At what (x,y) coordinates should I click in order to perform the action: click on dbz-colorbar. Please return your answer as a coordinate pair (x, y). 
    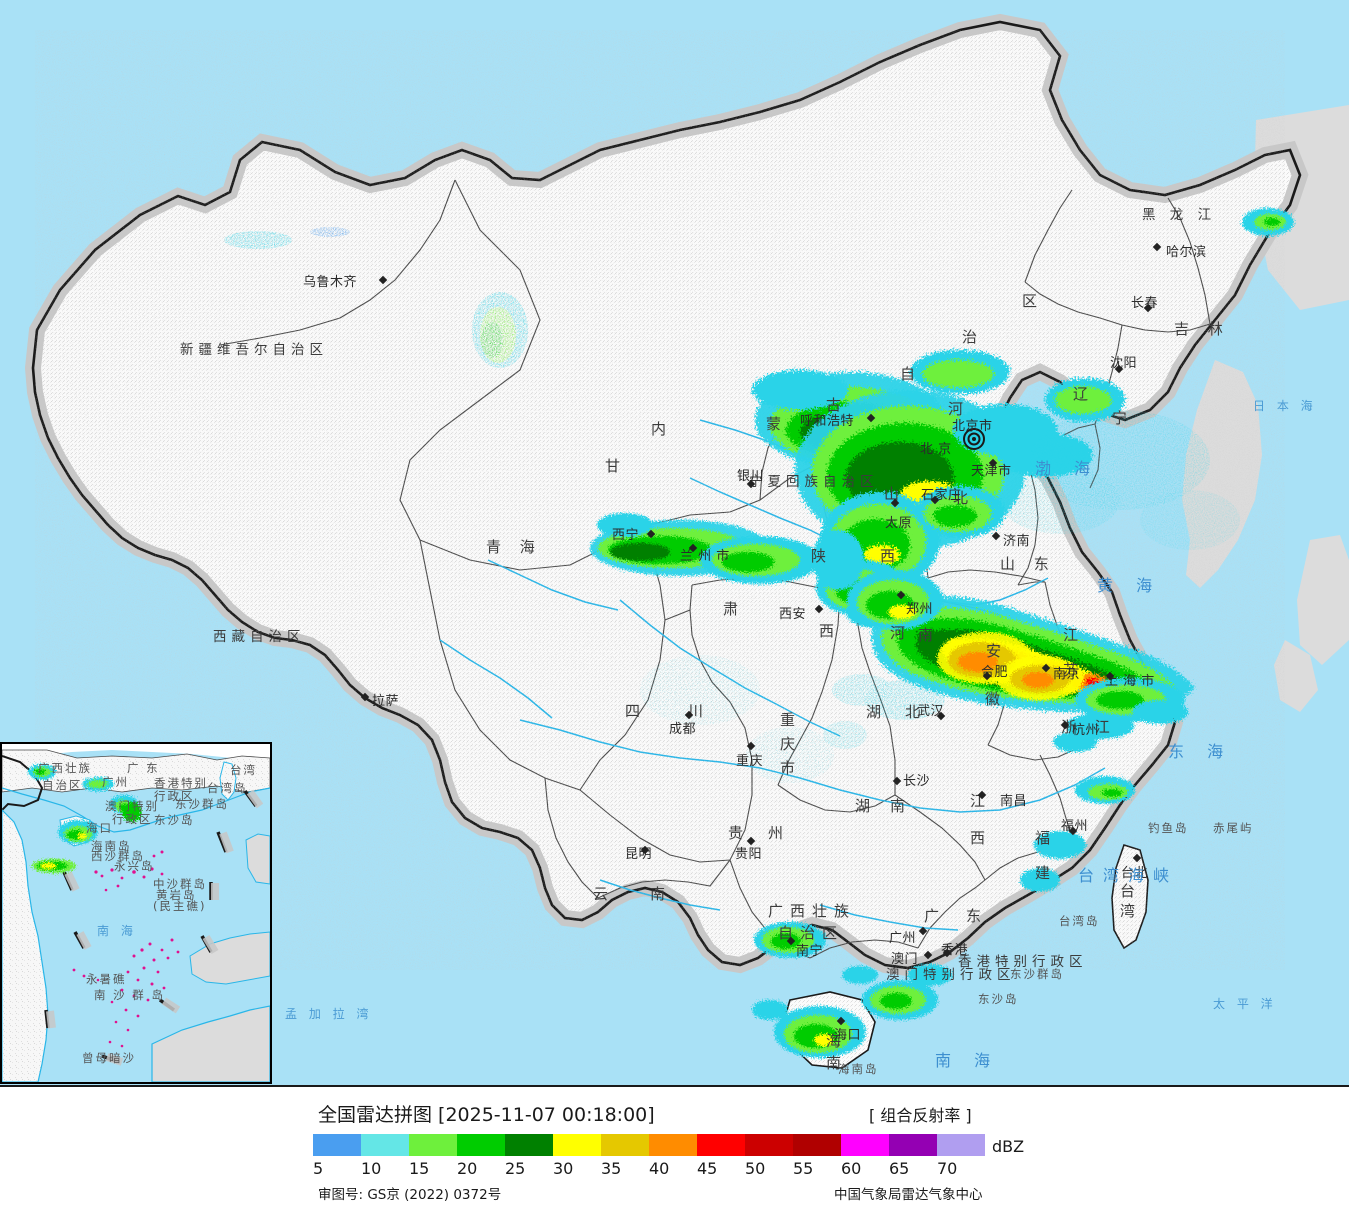
    Looking at the image, I should click on (649, 1145).